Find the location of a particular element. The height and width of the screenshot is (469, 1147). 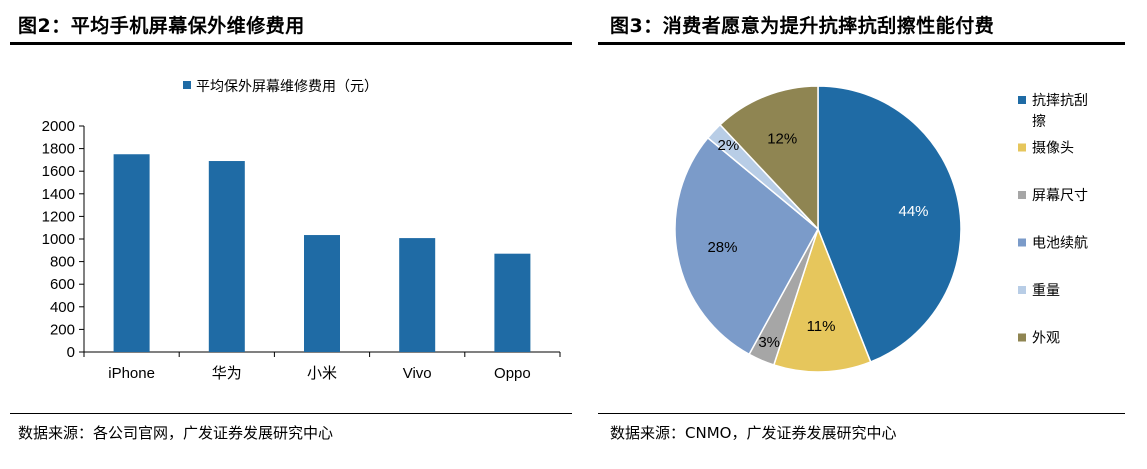

legend-label: 重量 is located at coordinates (1046, 291).